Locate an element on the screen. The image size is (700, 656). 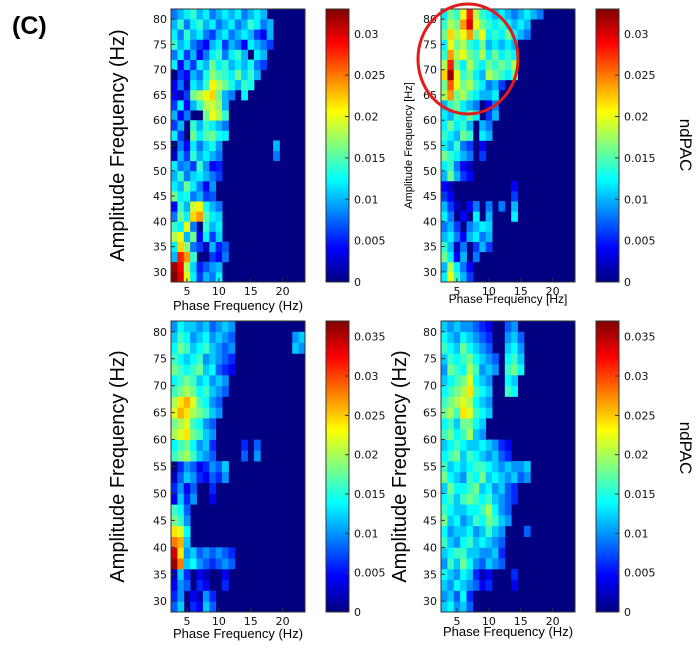
x-tick-label: 5 is located at coordinates (186, 291).